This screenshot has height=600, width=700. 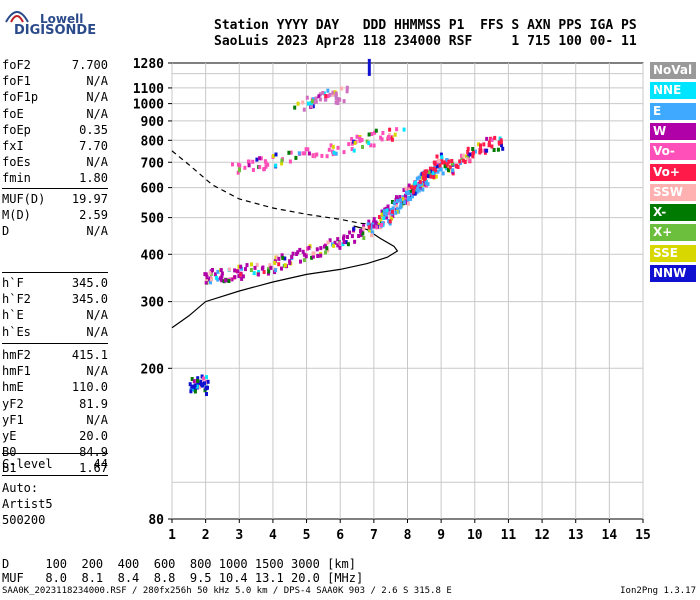 What do you see at coordinates (55, 453) in the screenshot?
I see `param-b0: B0 84.9` at bounding box center [55, 453].